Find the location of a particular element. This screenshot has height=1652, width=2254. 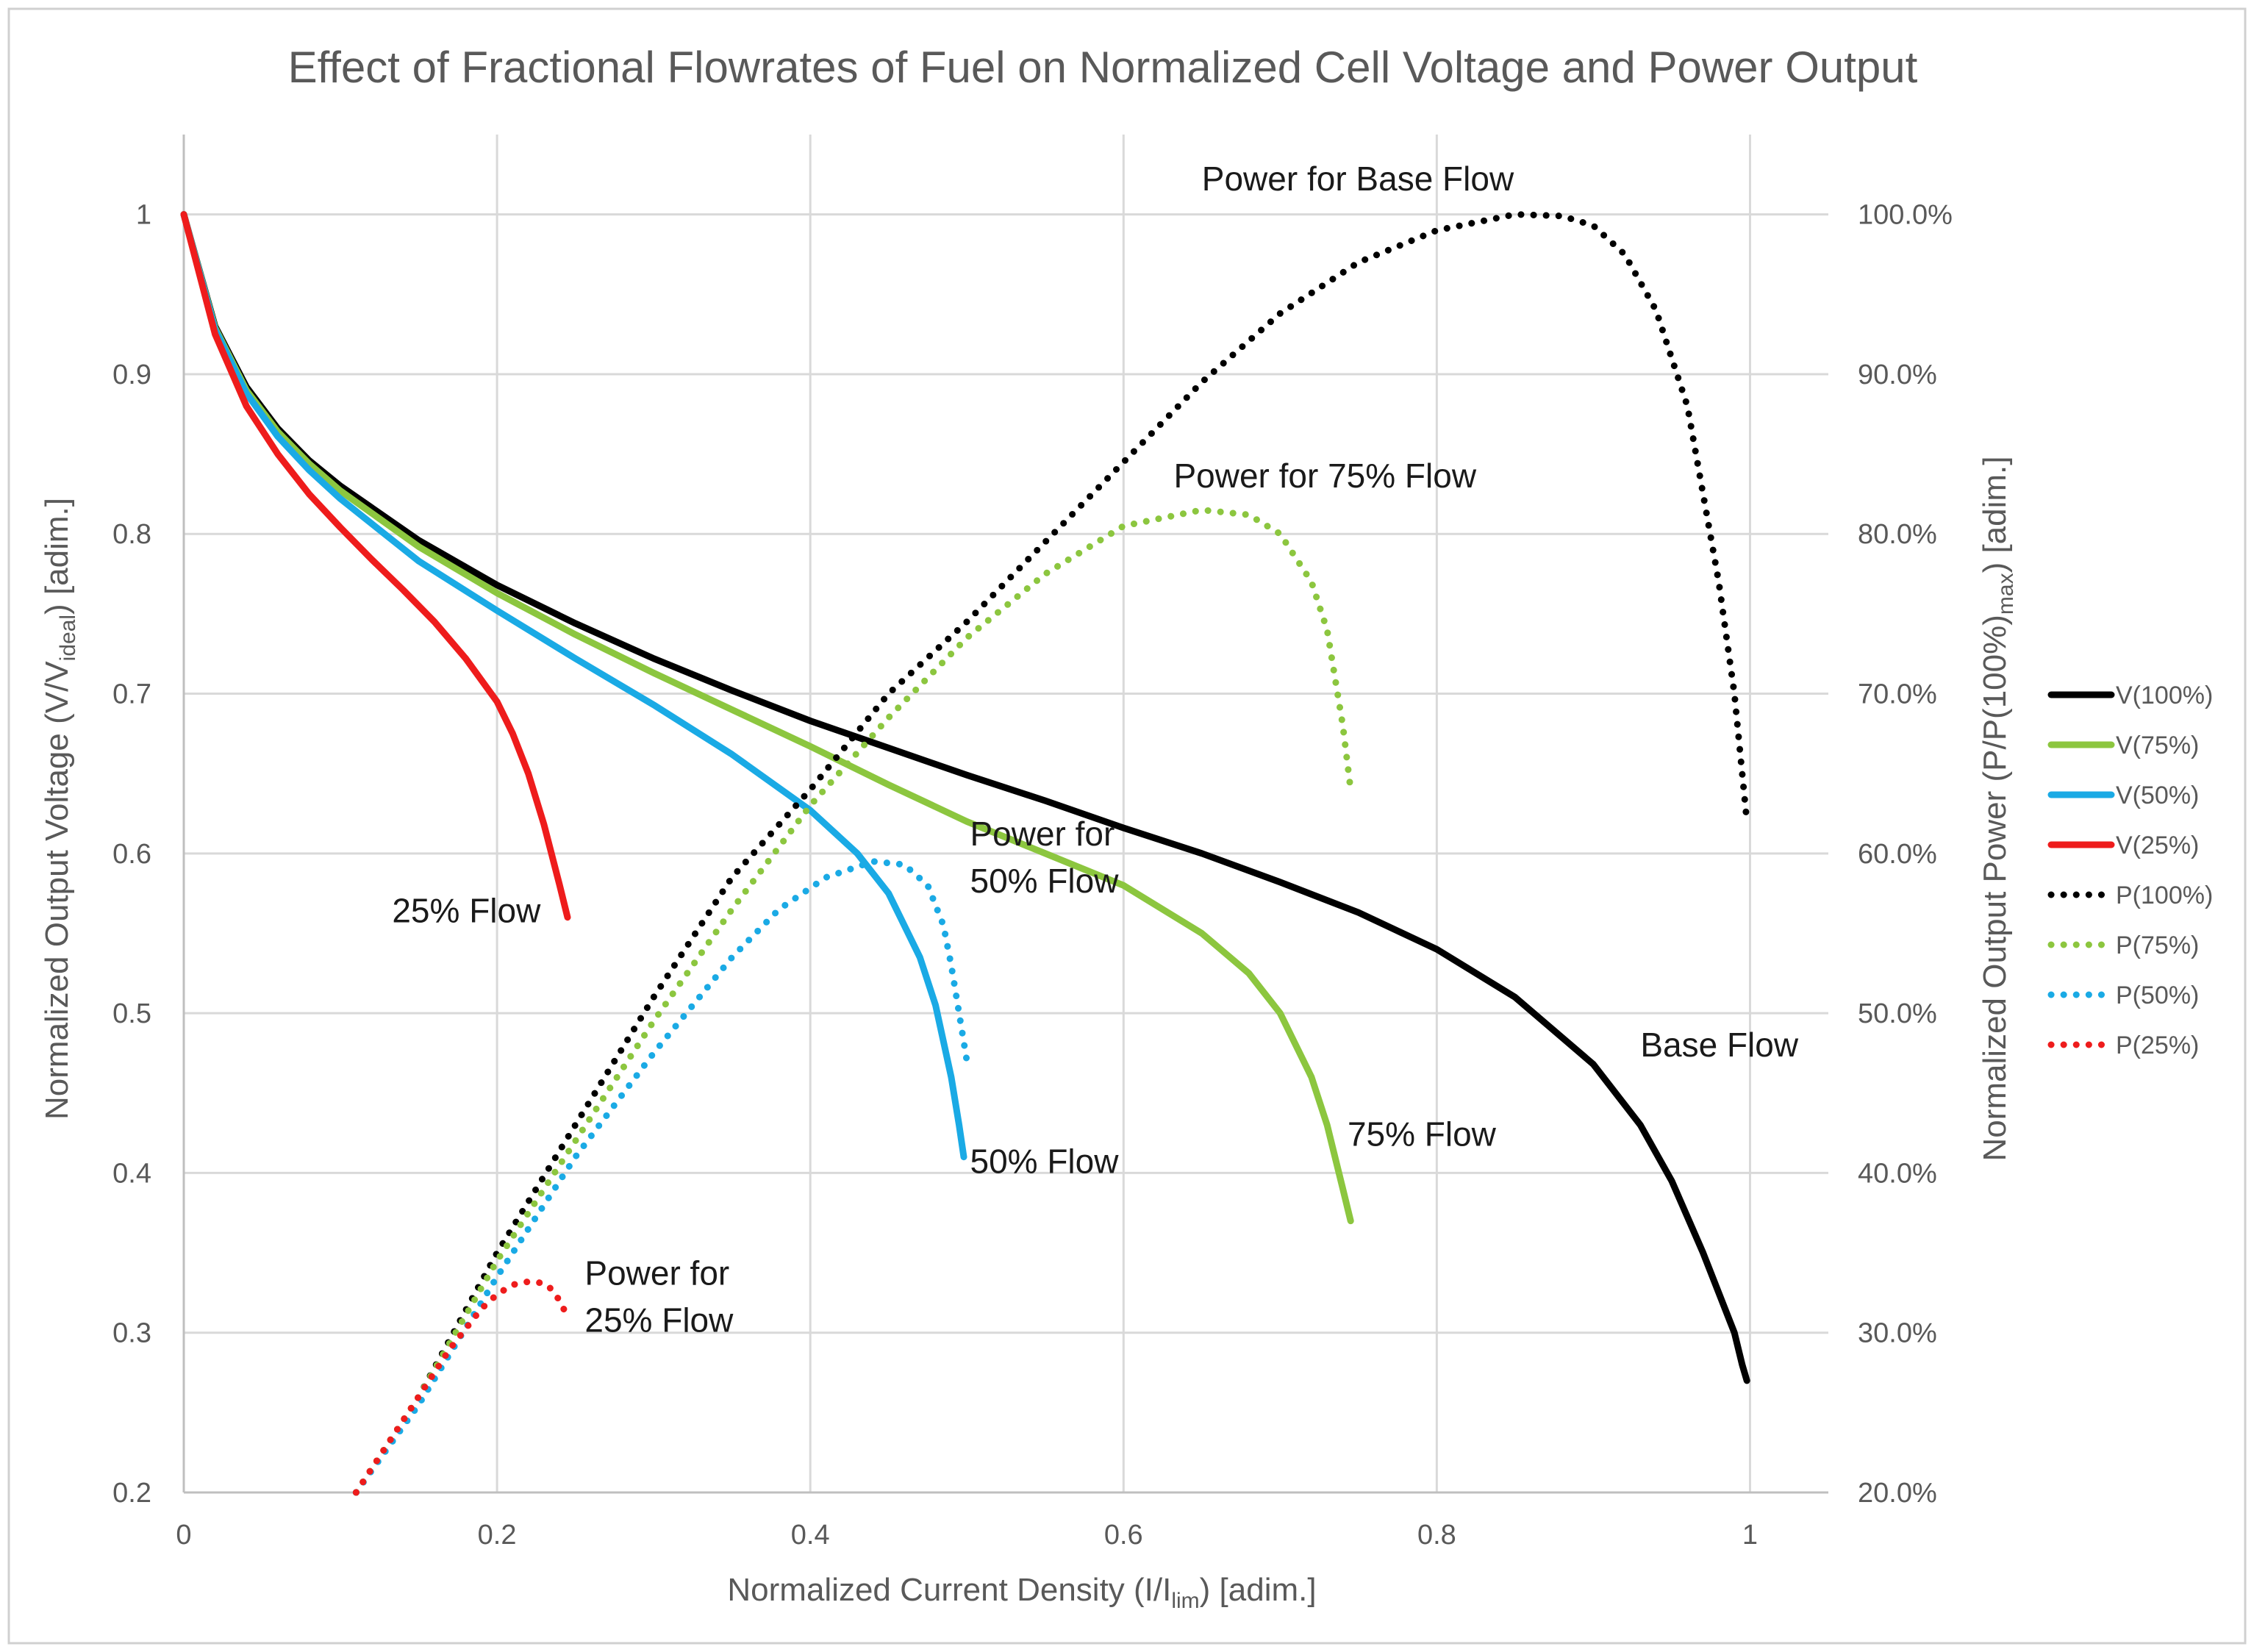

legend-item-v-50: V(50%) is located at coordinates (2123, 795).